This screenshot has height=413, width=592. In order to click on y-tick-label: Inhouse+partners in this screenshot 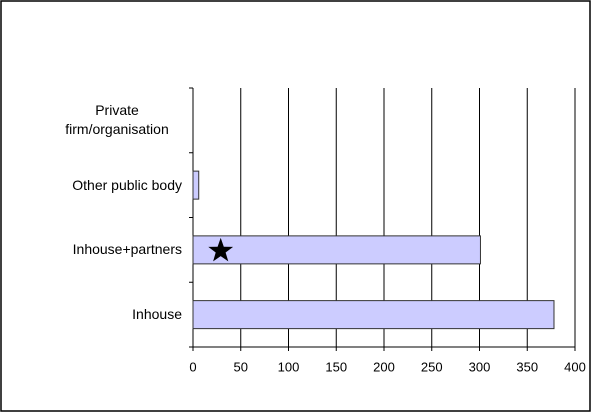, I will do `click(101, 250)`.